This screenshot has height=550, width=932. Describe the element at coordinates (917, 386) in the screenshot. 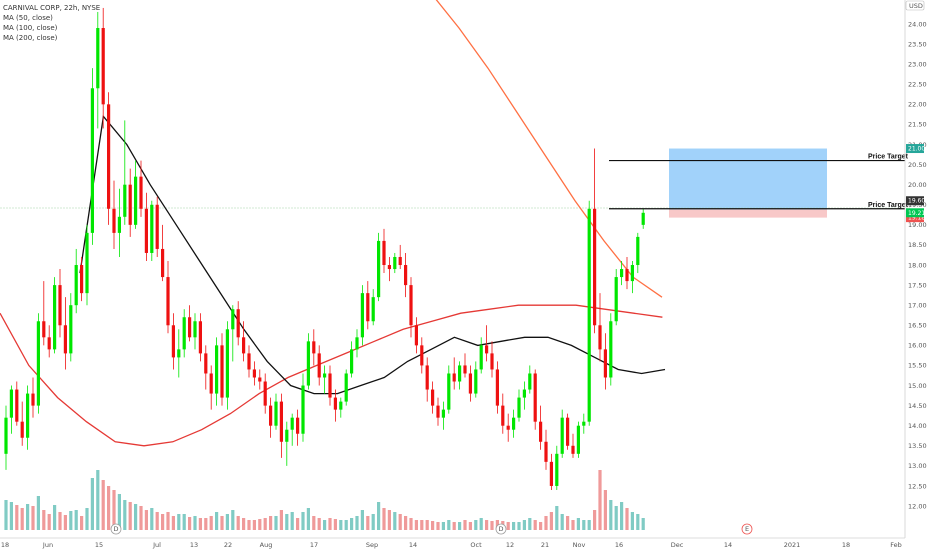

I see `price-tick-label: 15.00` at that location.